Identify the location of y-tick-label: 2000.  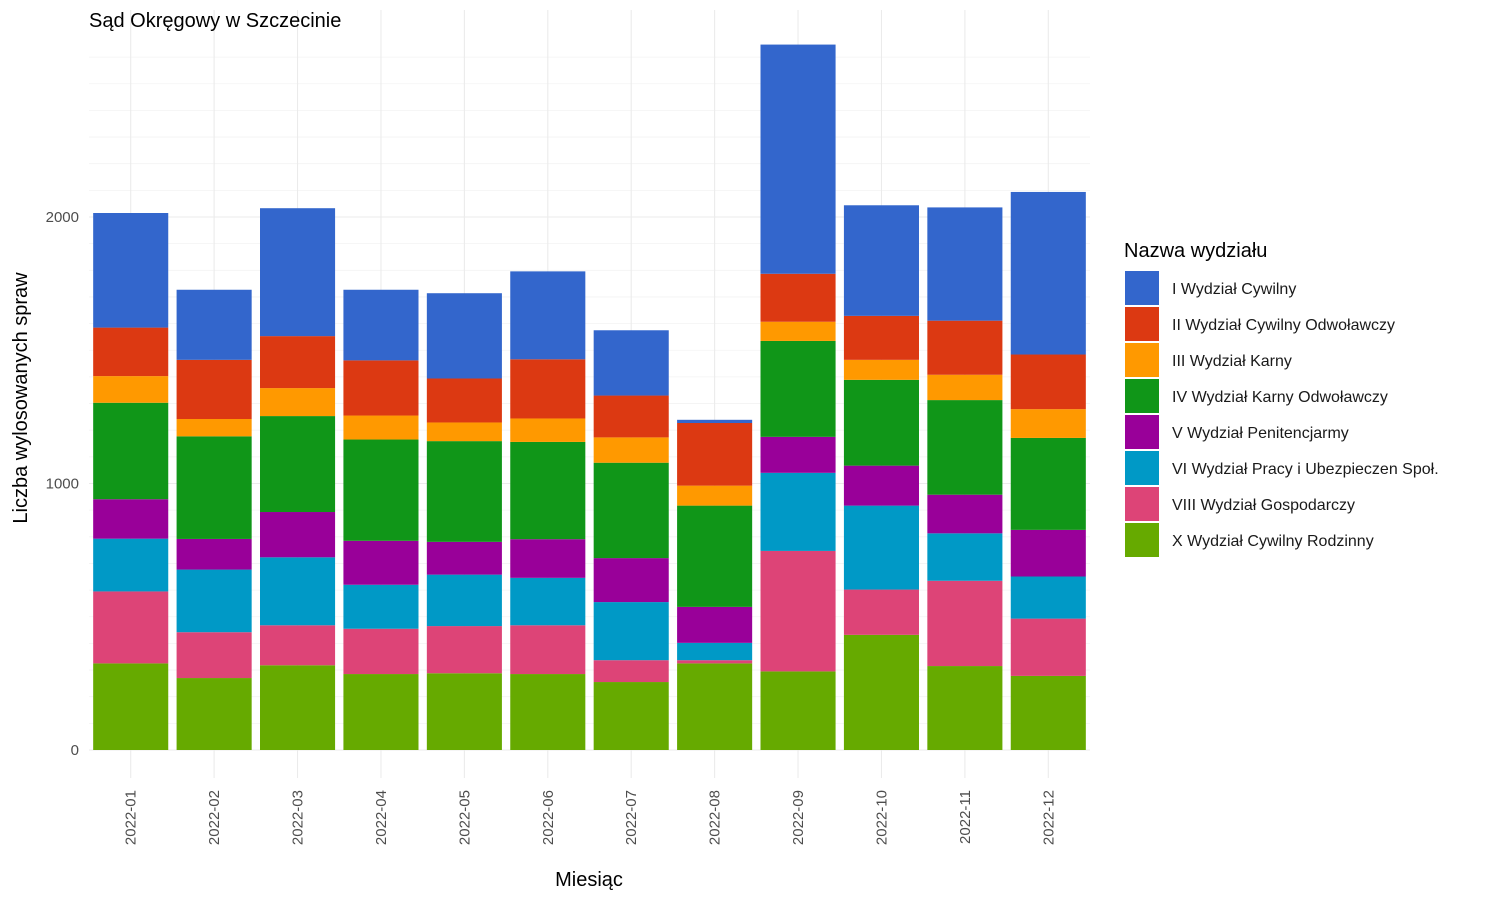
(62, 217).